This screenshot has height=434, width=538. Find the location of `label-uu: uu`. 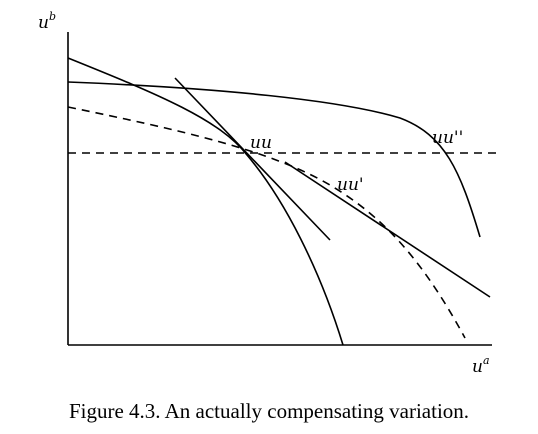

label-uu: uu is located at coordinates (261, 143).